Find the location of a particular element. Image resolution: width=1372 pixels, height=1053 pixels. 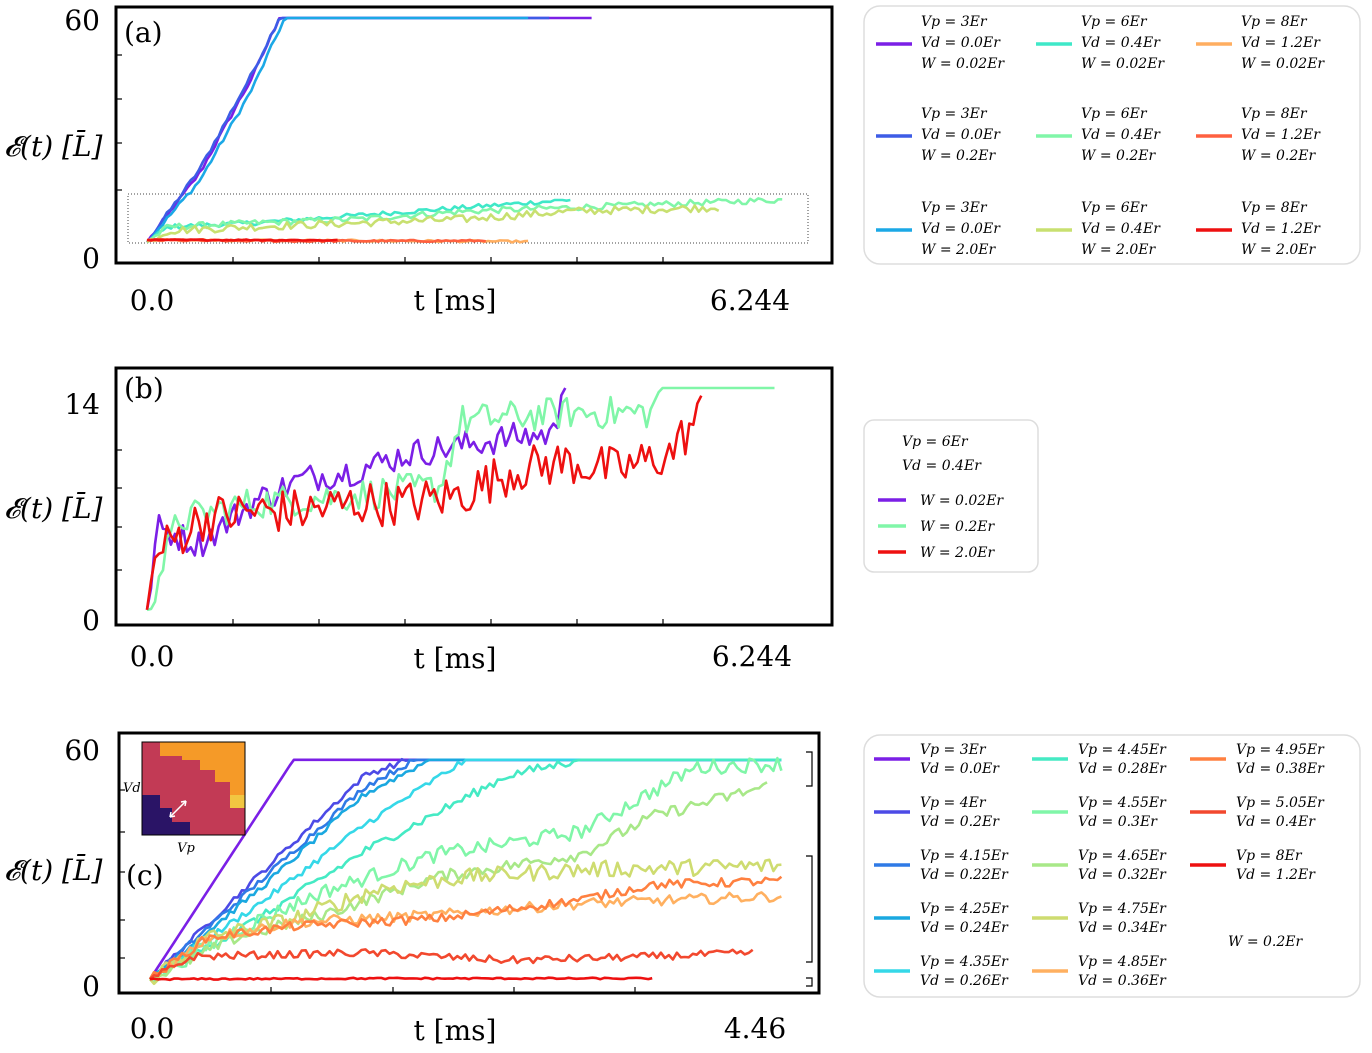

legend-text: Vd = 0.22Er is located at coordinates (964, 875).